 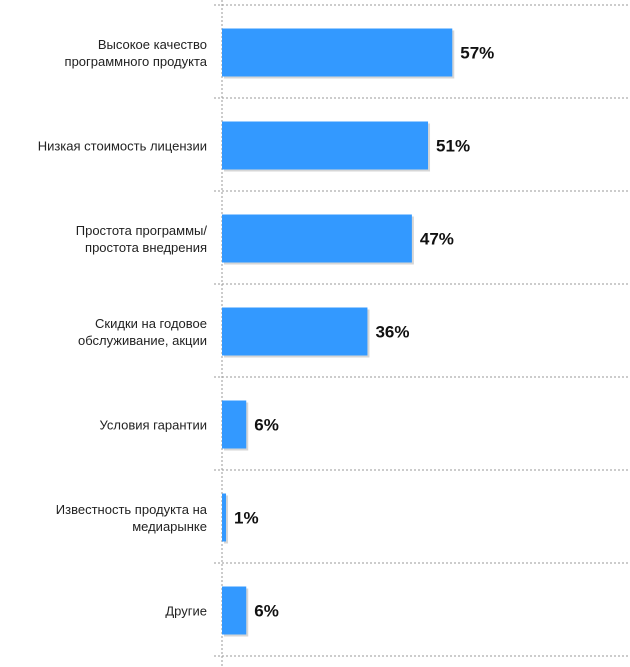 I want to click on data-label: 36%, so click(x=392, y=332).